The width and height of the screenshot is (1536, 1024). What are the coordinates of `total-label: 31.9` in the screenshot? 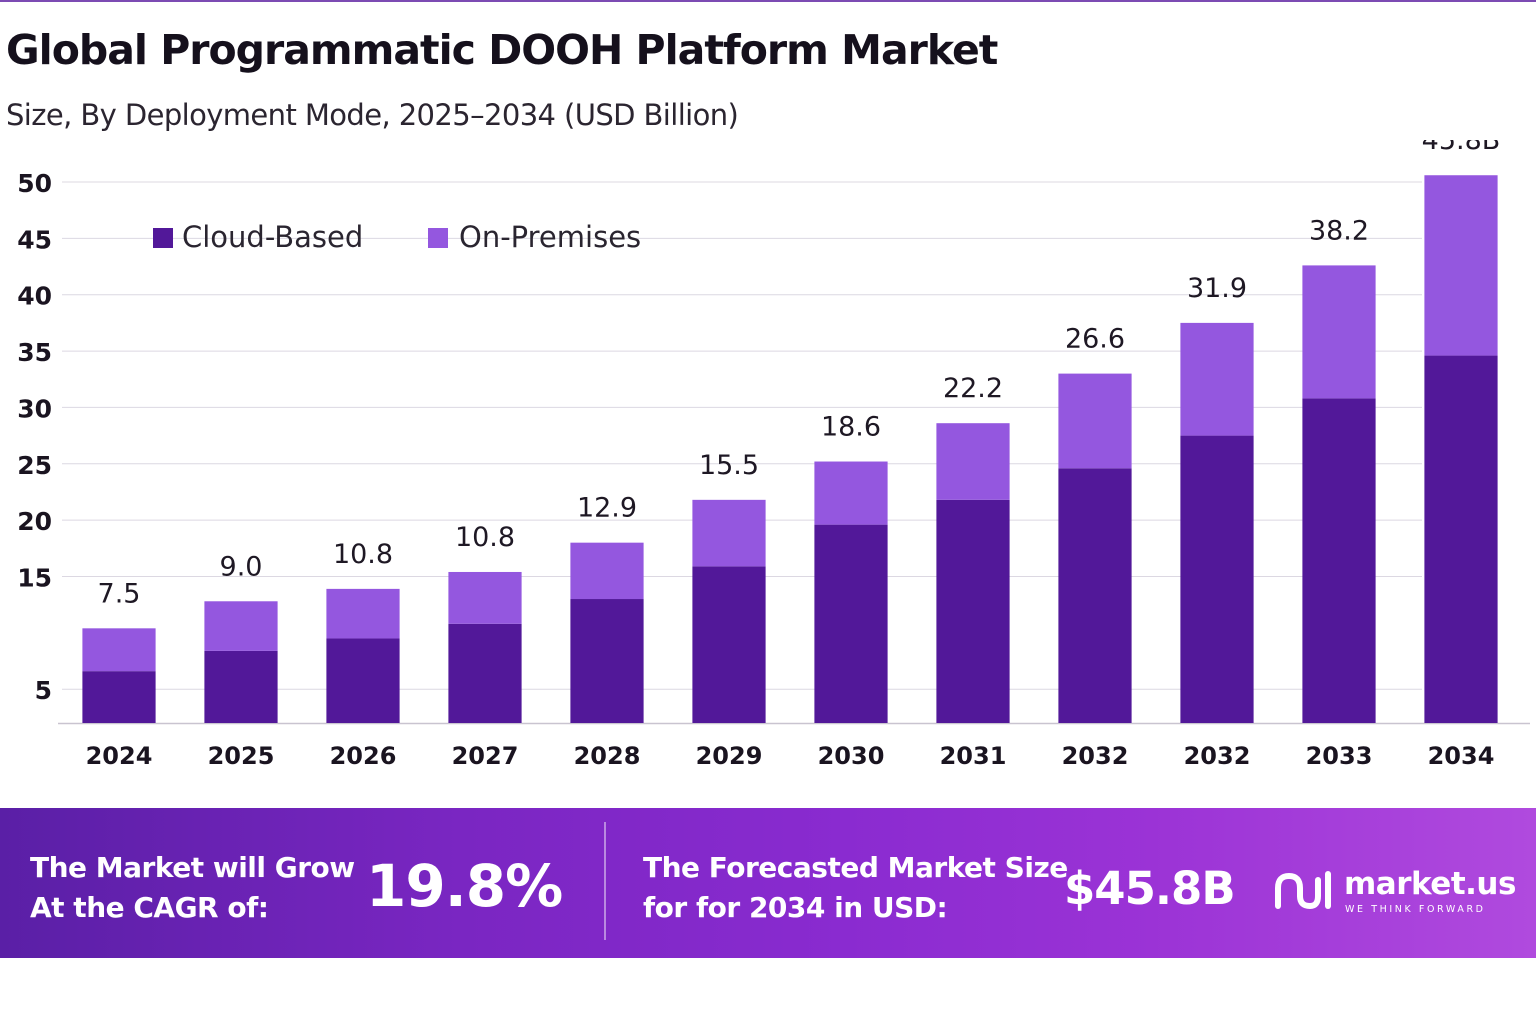 It's located at (1217, 288).